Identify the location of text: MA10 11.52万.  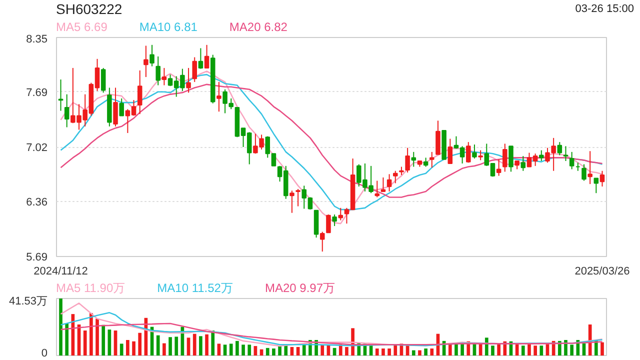
(195, 288).